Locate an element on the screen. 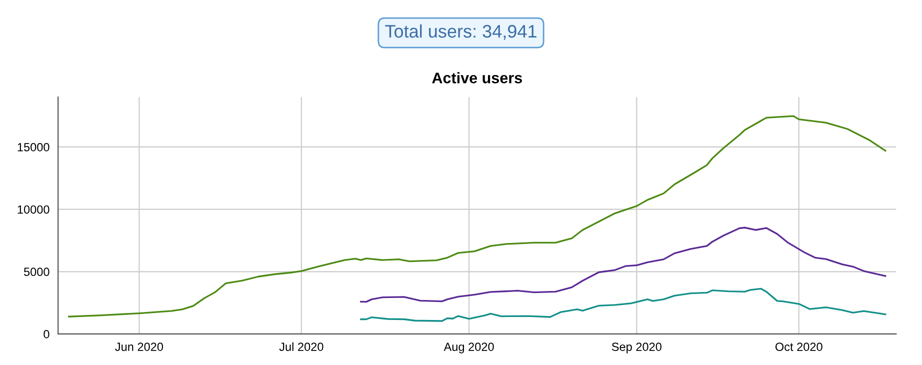 Image resolution: width=922 pixels, height=365 pixels. x-tick-label: Sep 2020 is located at coordinates (637, 348).